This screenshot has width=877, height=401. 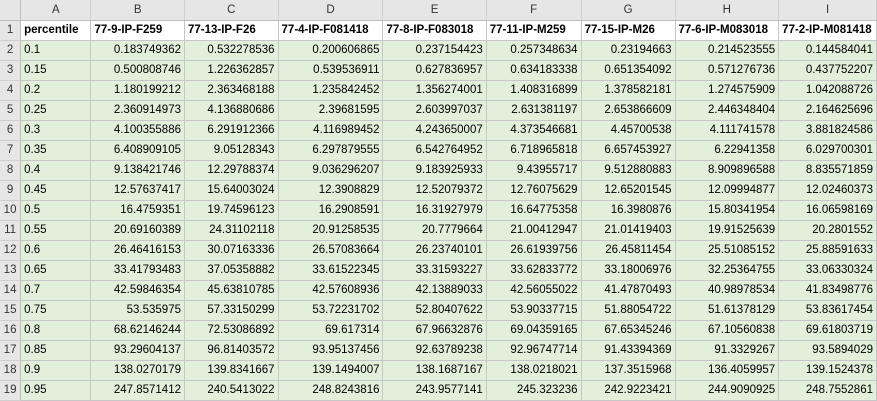 What do you see at coordinates (137, 250) in the screenshot?
I see `data-cell: 26.46416153` at bounding box center [137, 250].